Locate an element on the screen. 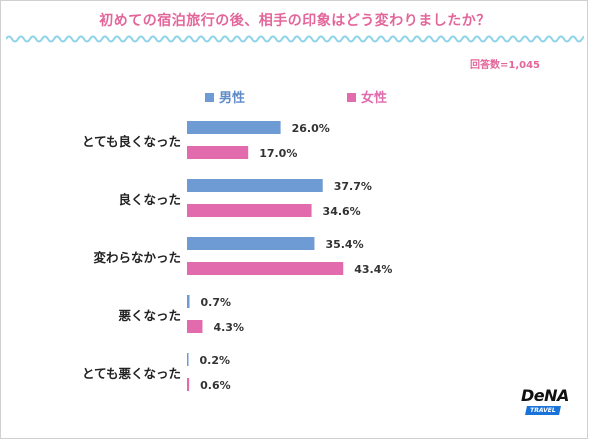  data-label: 0.6% is located at coordinates (215, 385).